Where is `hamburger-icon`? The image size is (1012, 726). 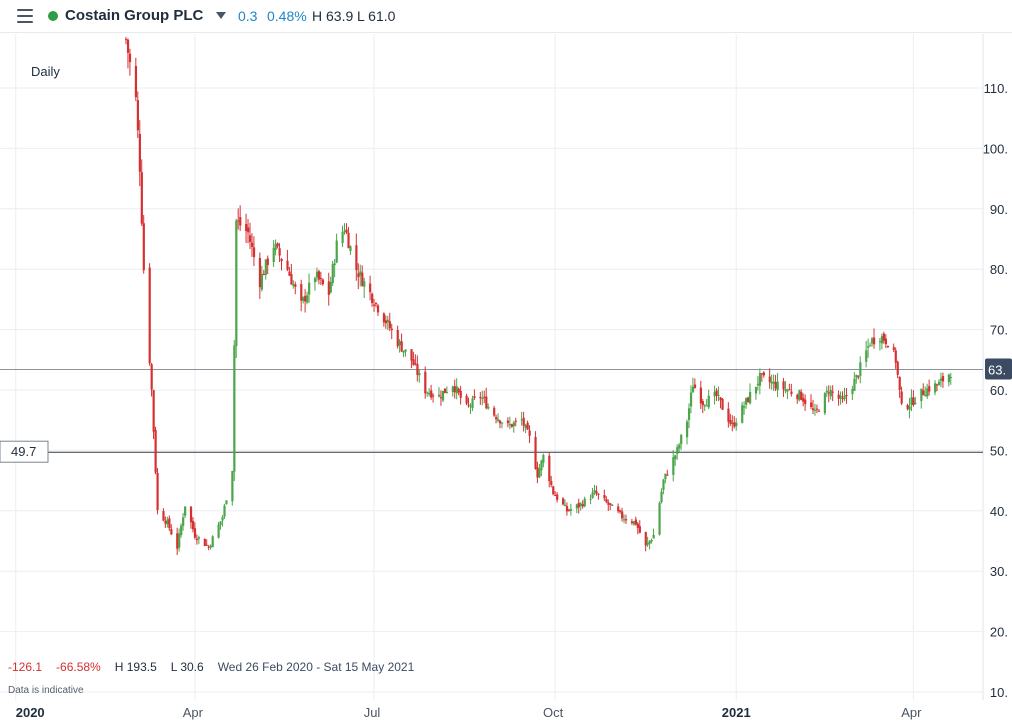 hamburger-icon is located at coordinates (25, 16).